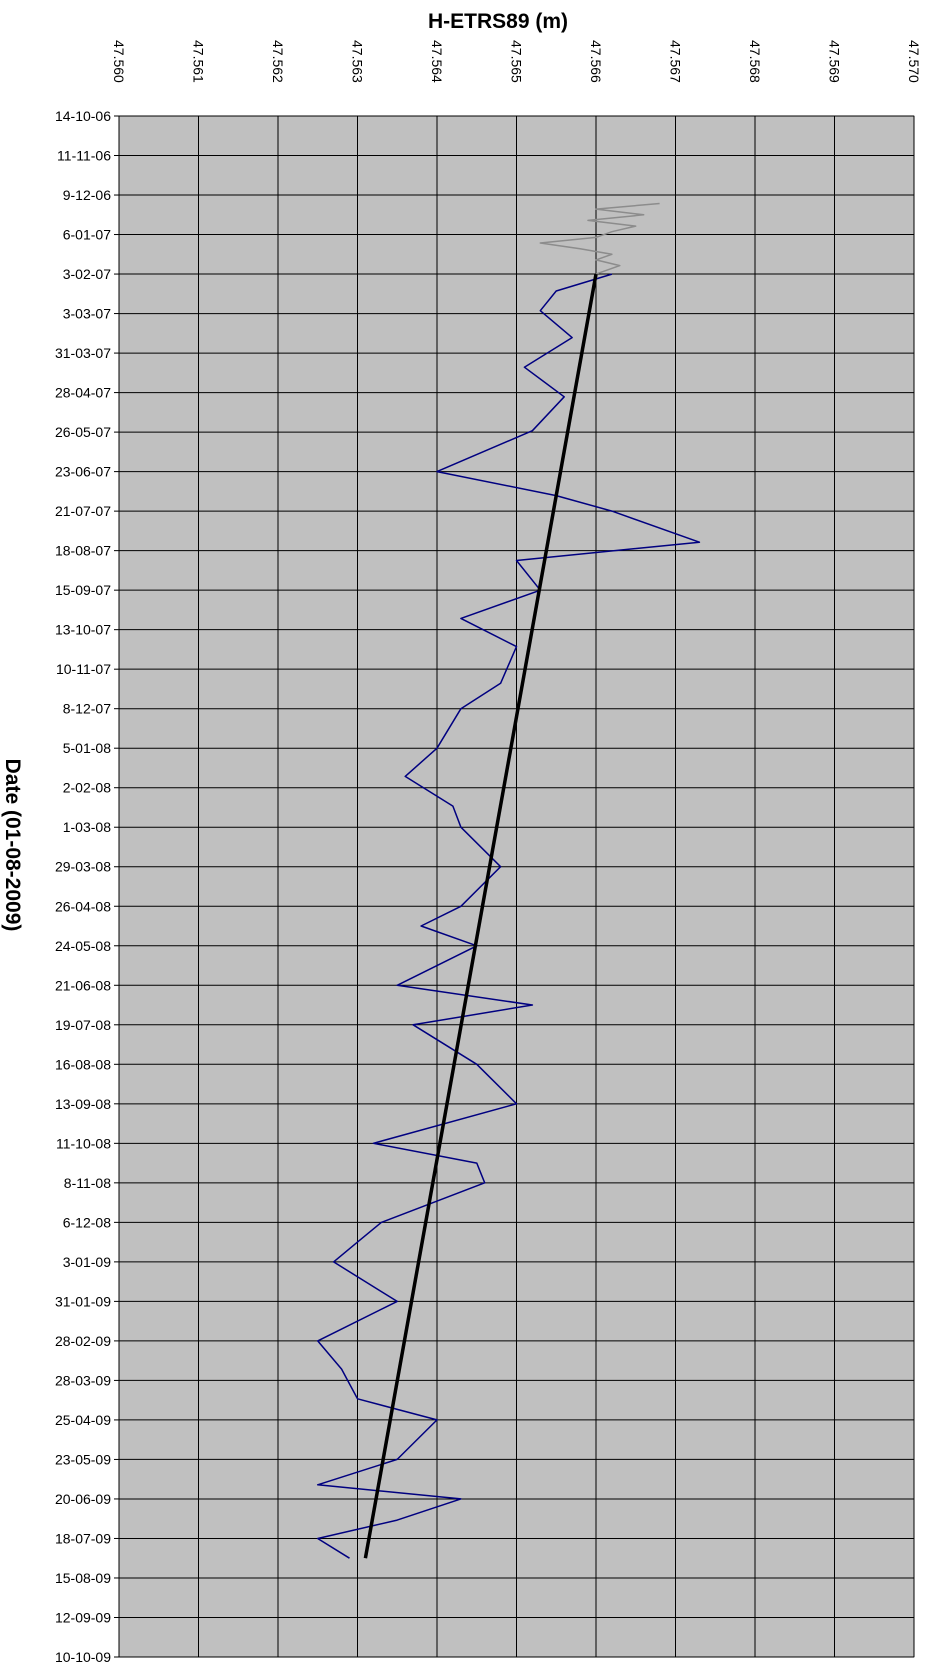 This screenshot has width=929, height=1667. Describe the element at coordinates (278, 61) in the screenshot. I see `x-tick-label: 47.562` at that location.